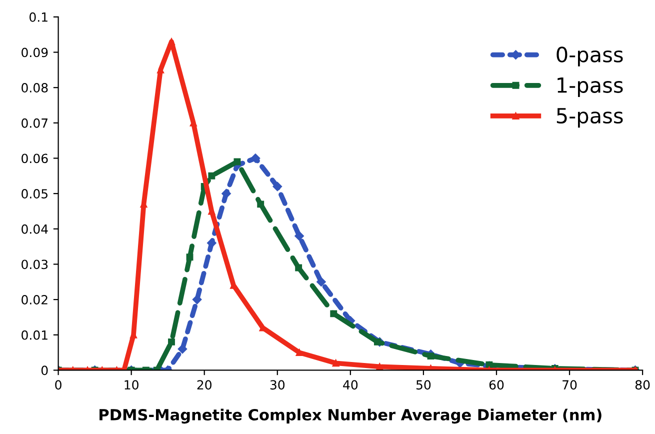  Describe the element at coordinates (589, 56) in the screenshot. I see `legend-label: 0-pass` at that location.